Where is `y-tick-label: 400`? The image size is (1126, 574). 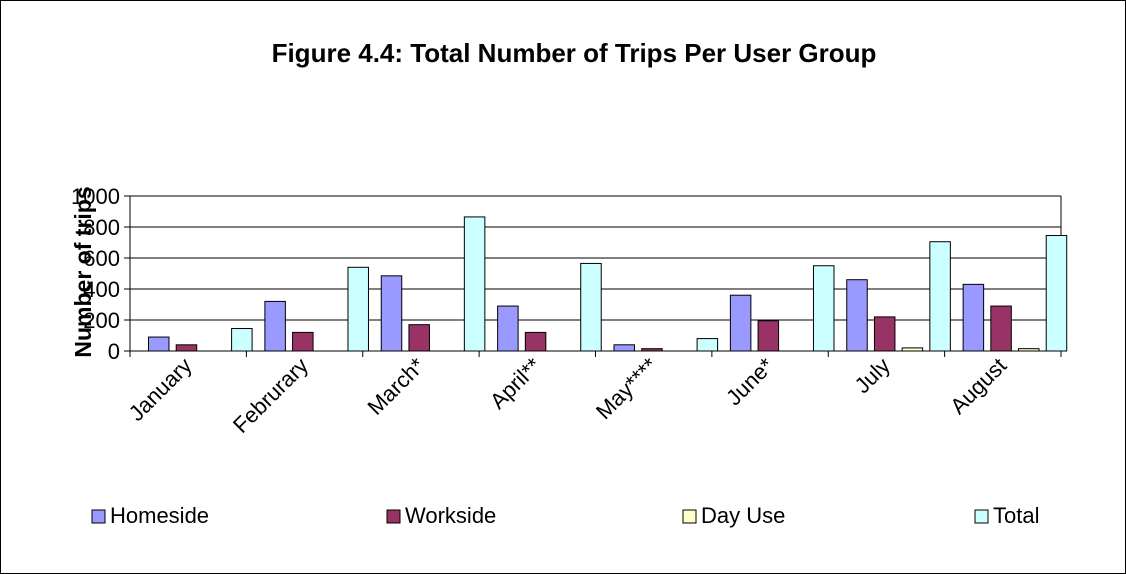 y-tick-label: 400 is located at coordinates (101, 289).